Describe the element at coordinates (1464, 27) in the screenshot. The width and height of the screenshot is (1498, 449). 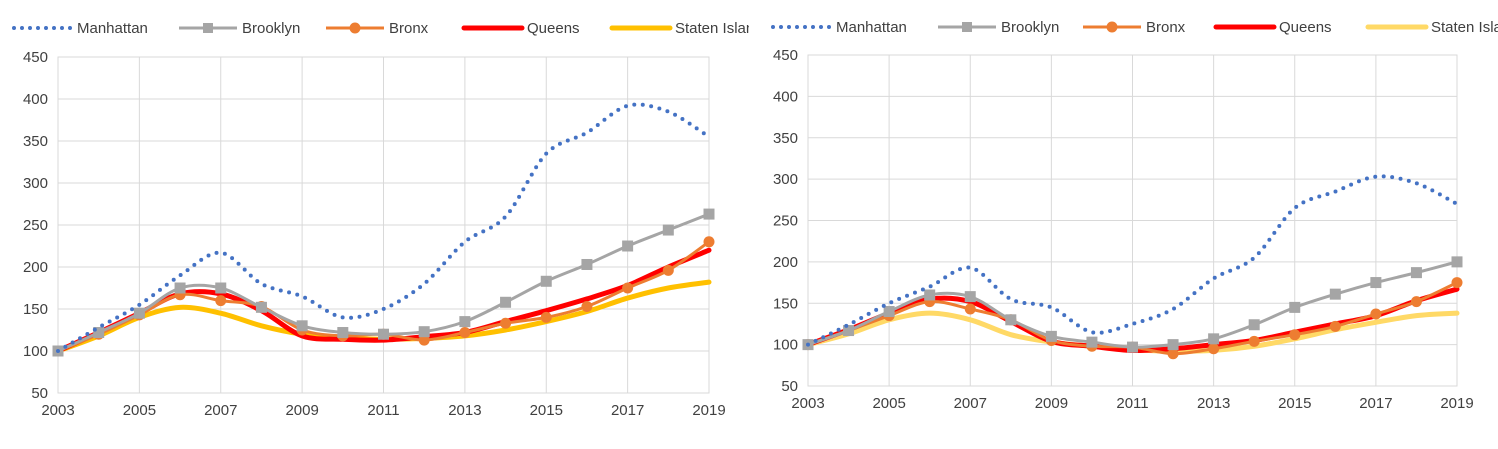
I see `legend-label: Staten Island` at that location.